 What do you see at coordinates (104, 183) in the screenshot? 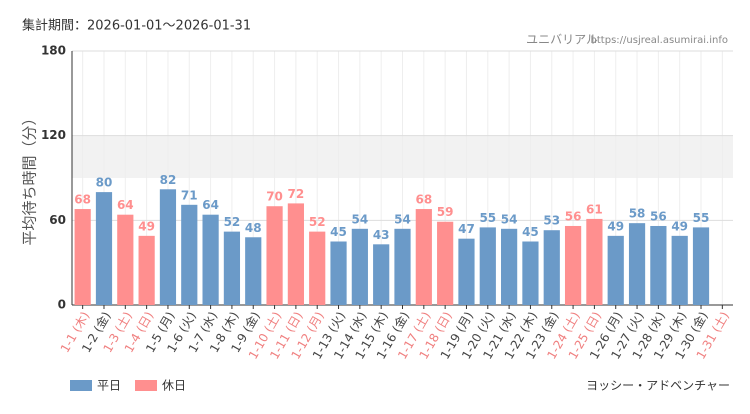
I see `value-label: 80` at bounding box center [104, 183].